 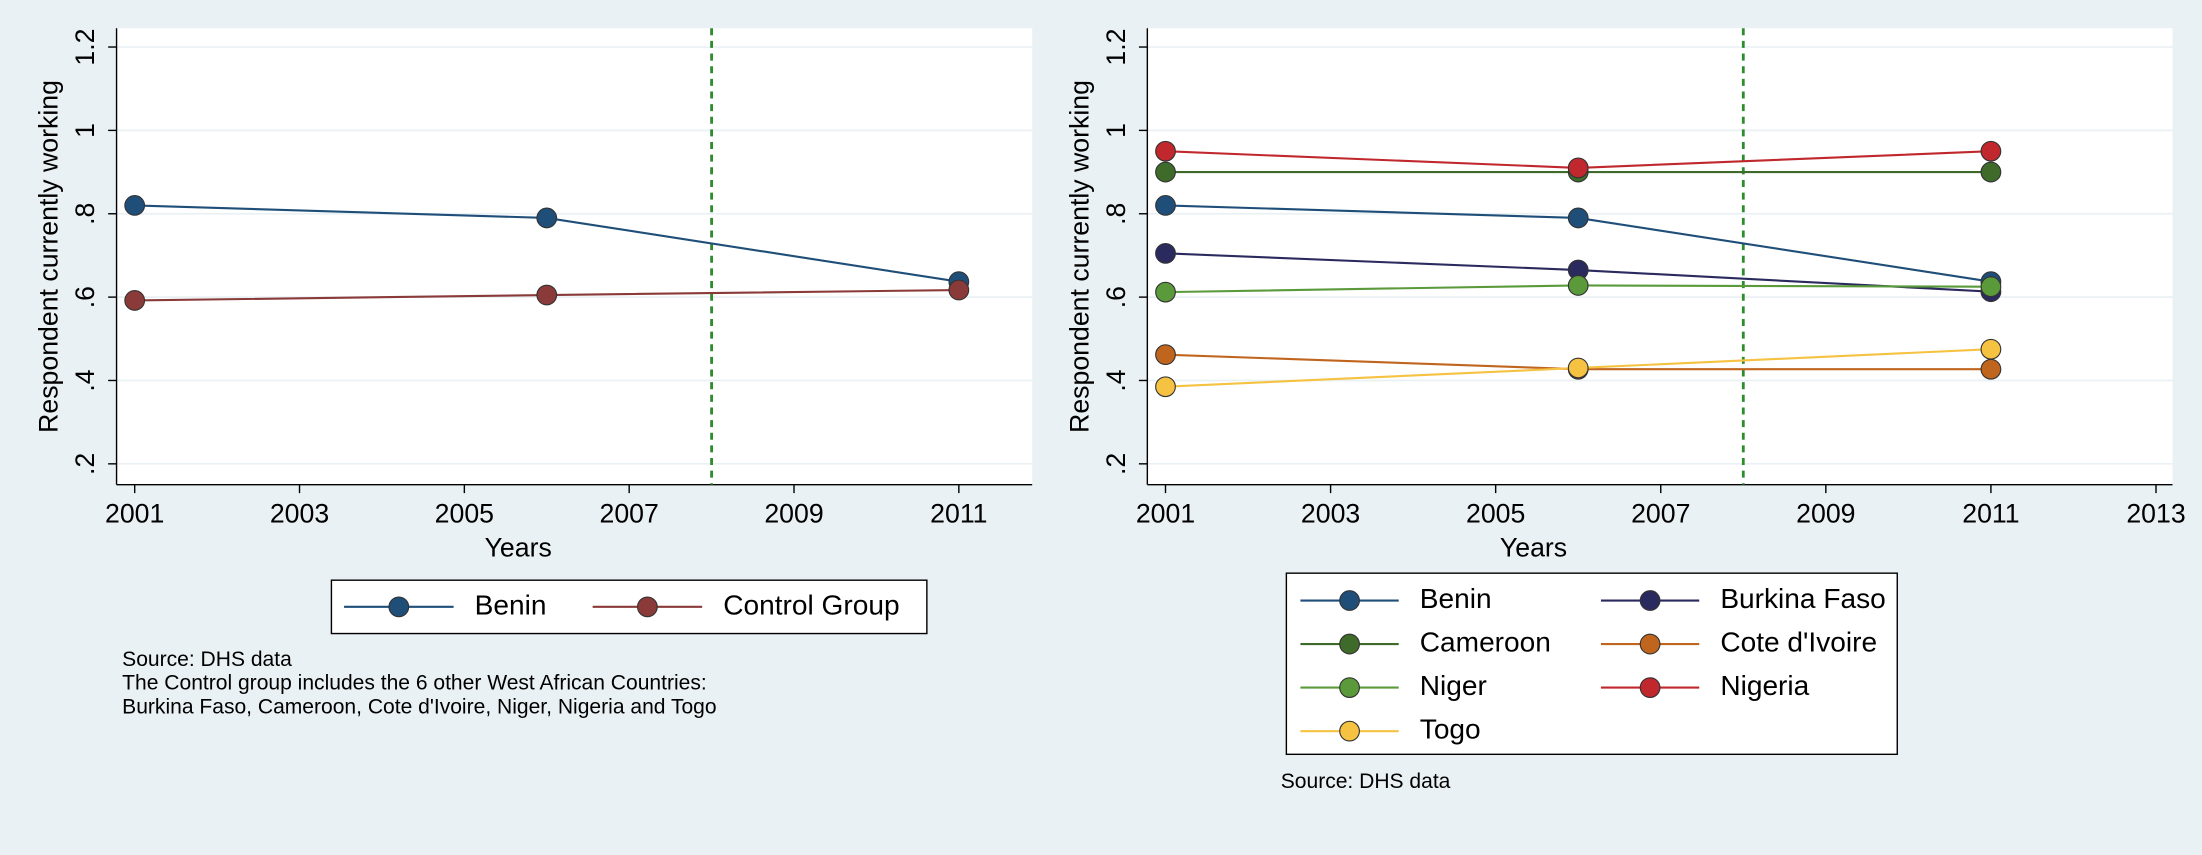 I want to click on legend-label: Control Group, so click(x=811, y=604).